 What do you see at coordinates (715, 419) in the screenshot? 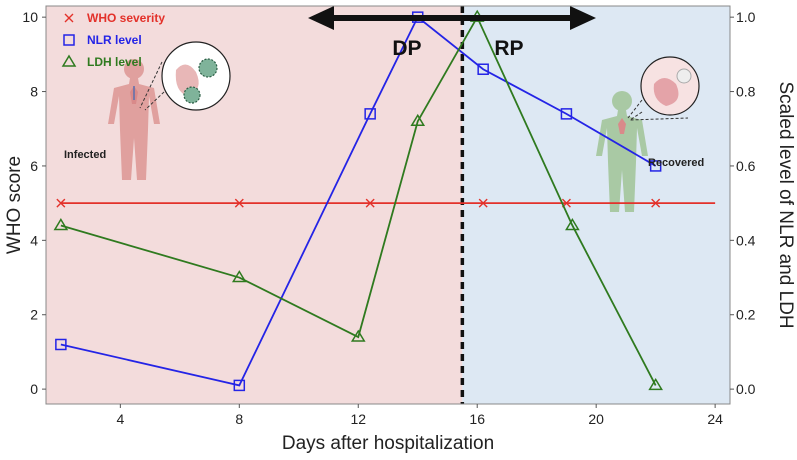
I see `x-tick-label: 24` at bounding box center [715, 419].